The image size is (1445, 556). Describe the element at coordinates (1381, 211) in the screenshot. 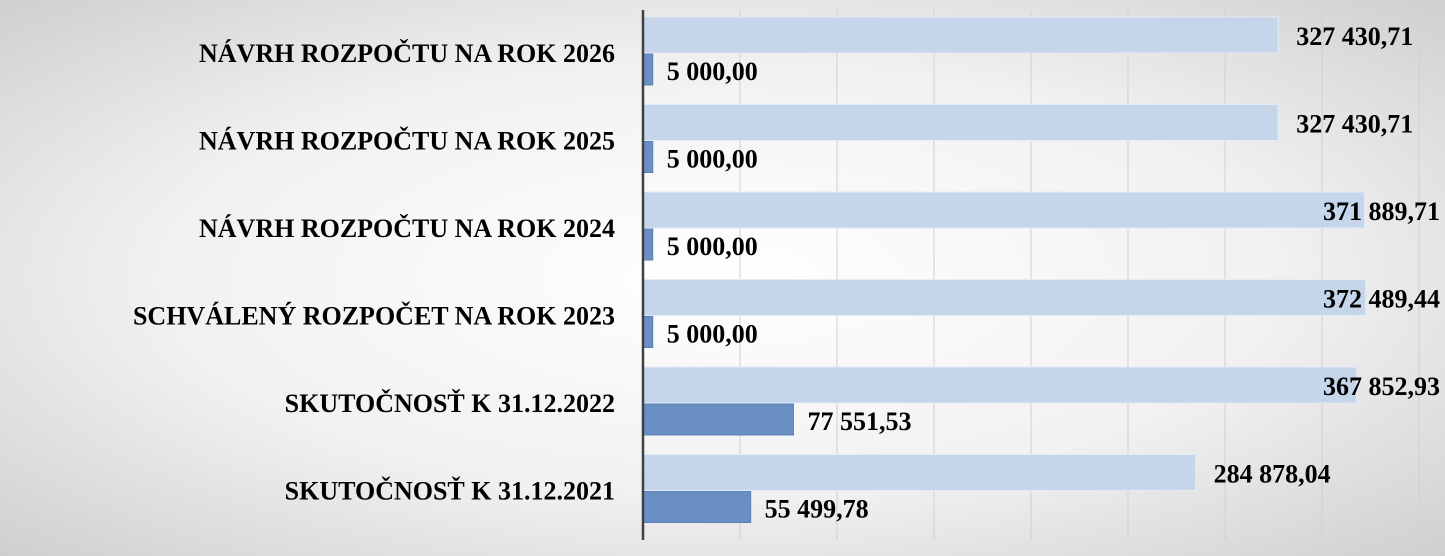

I see `value-label: 371 889,71` at that location.